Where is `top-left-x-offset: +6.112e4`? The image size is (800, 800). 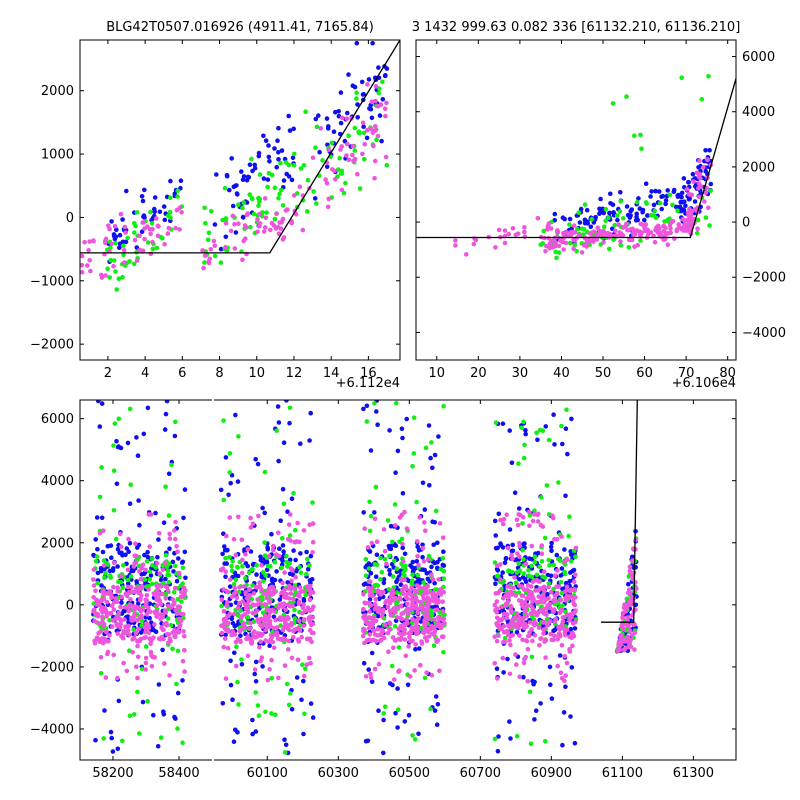
top-left-x-offset: +6.112e4 is located at coordinates (368, 383).